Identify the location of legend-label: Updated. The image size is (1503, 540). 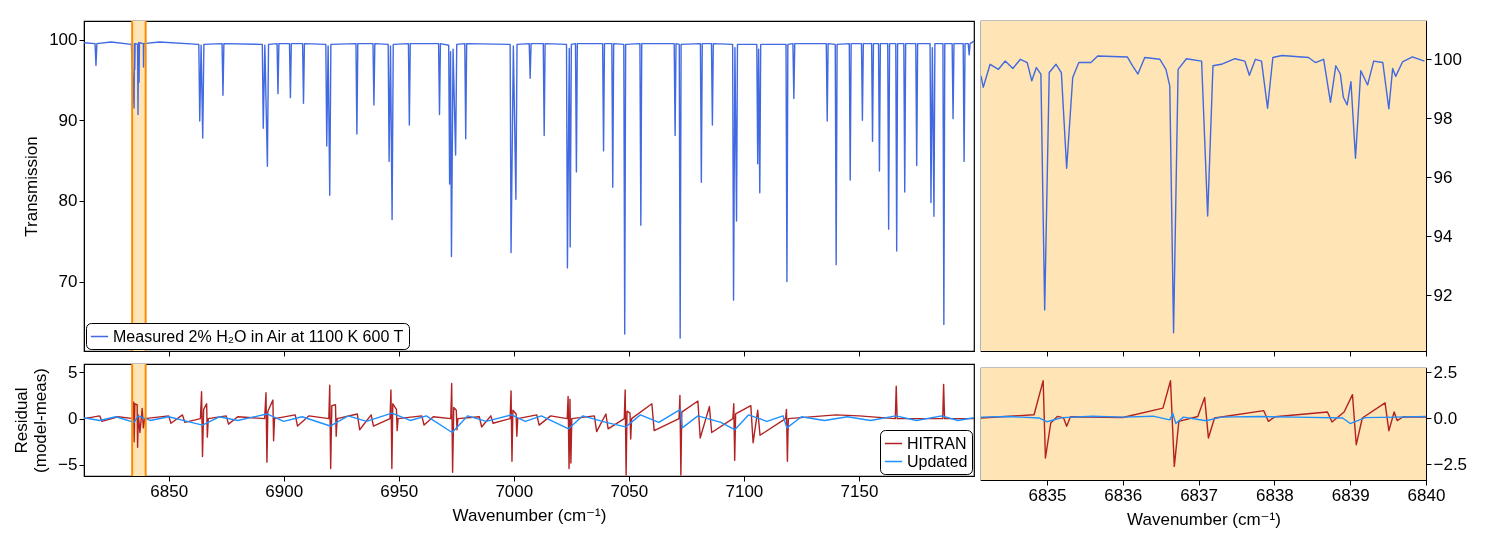
(937, 461).